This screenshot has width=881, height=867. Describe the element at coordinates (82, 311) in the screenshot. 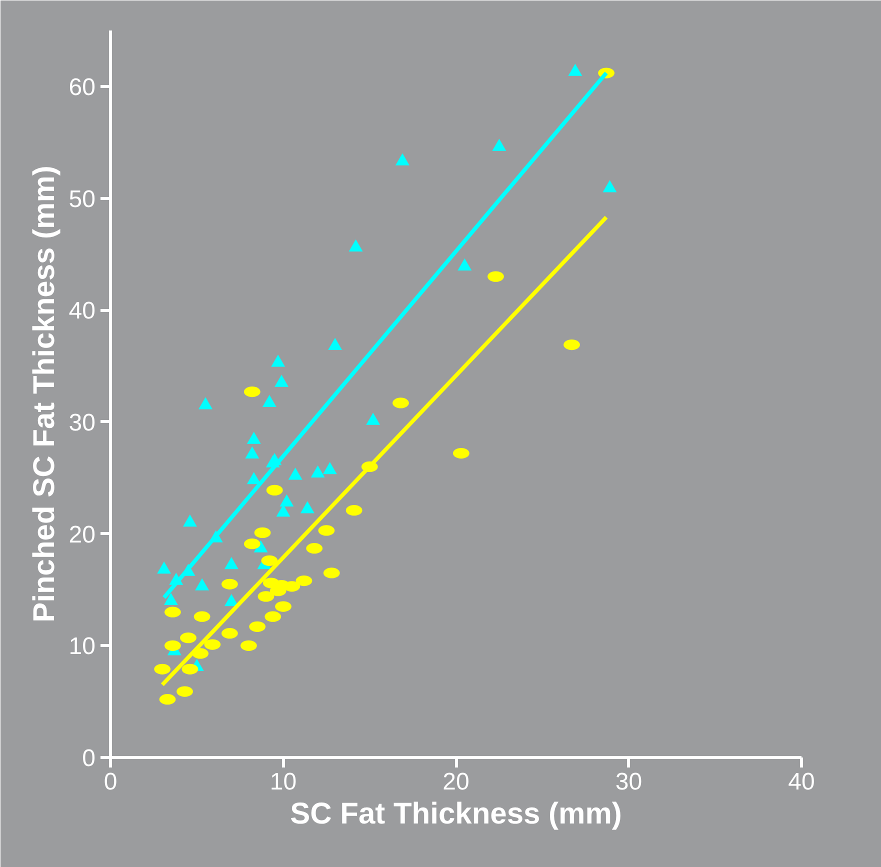

I see `y-tick-label: 40` at that location.